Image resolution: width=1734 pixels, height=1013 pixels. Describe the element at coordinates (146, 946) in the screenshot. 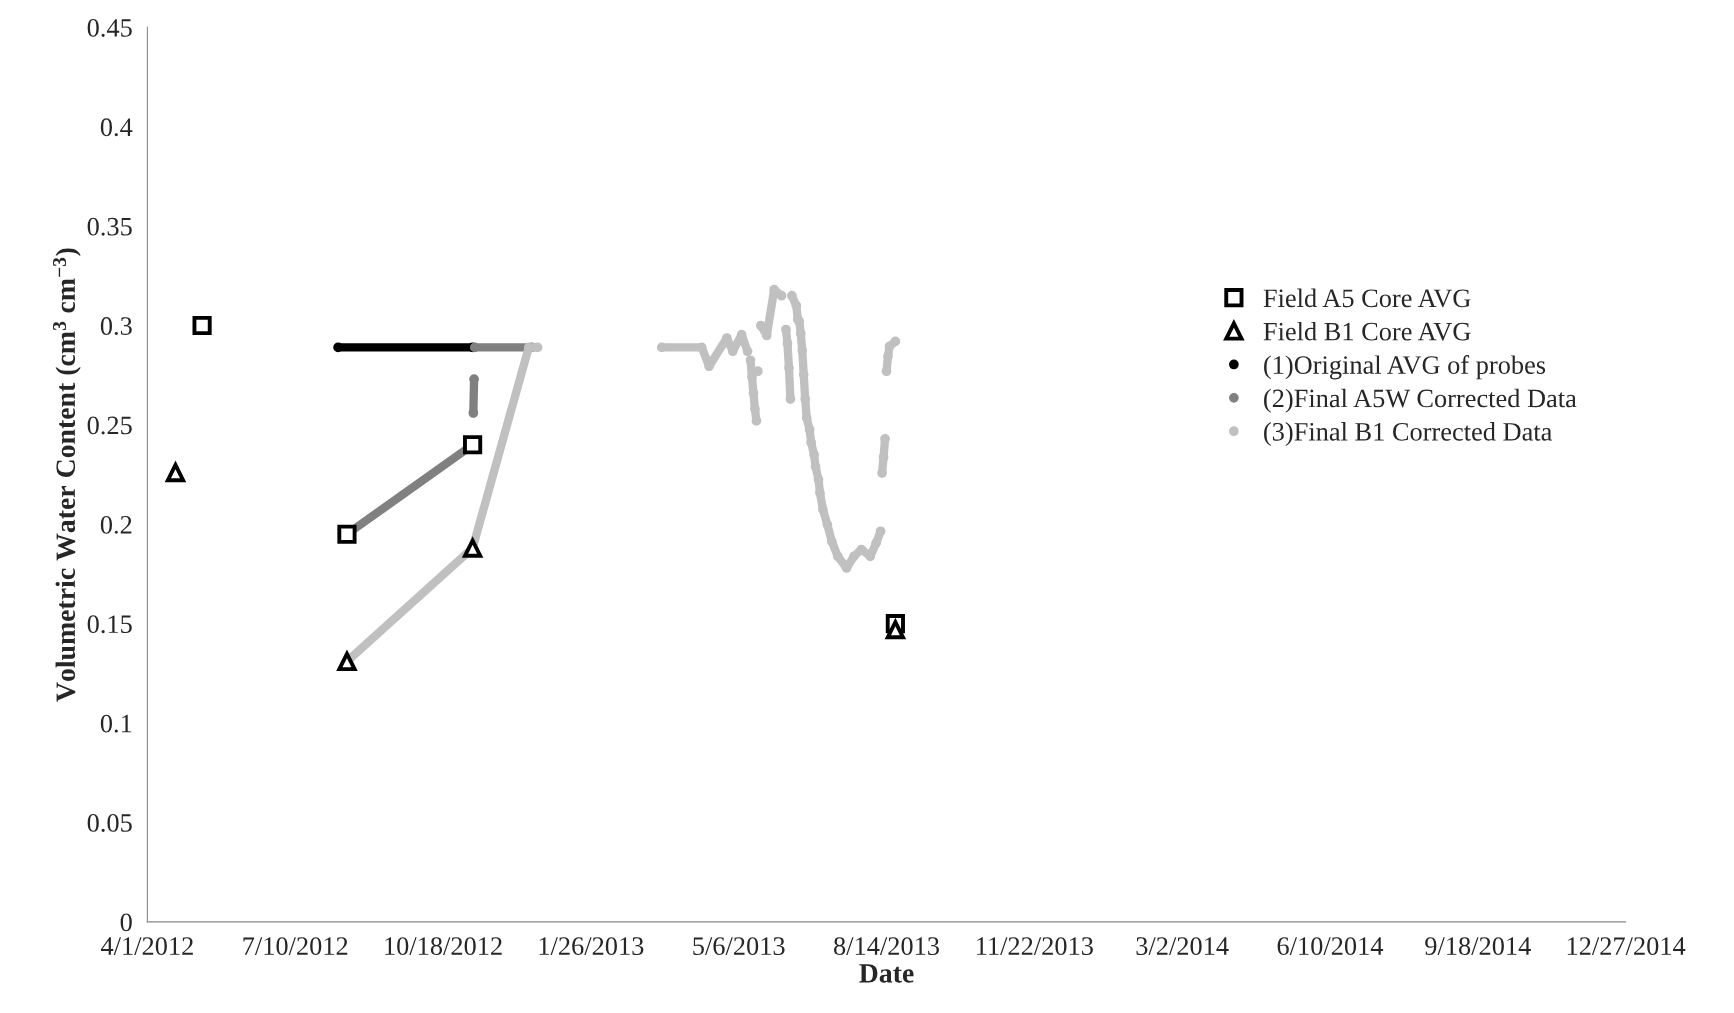

I see `x-tick-label: 4/1/2012` at that location.